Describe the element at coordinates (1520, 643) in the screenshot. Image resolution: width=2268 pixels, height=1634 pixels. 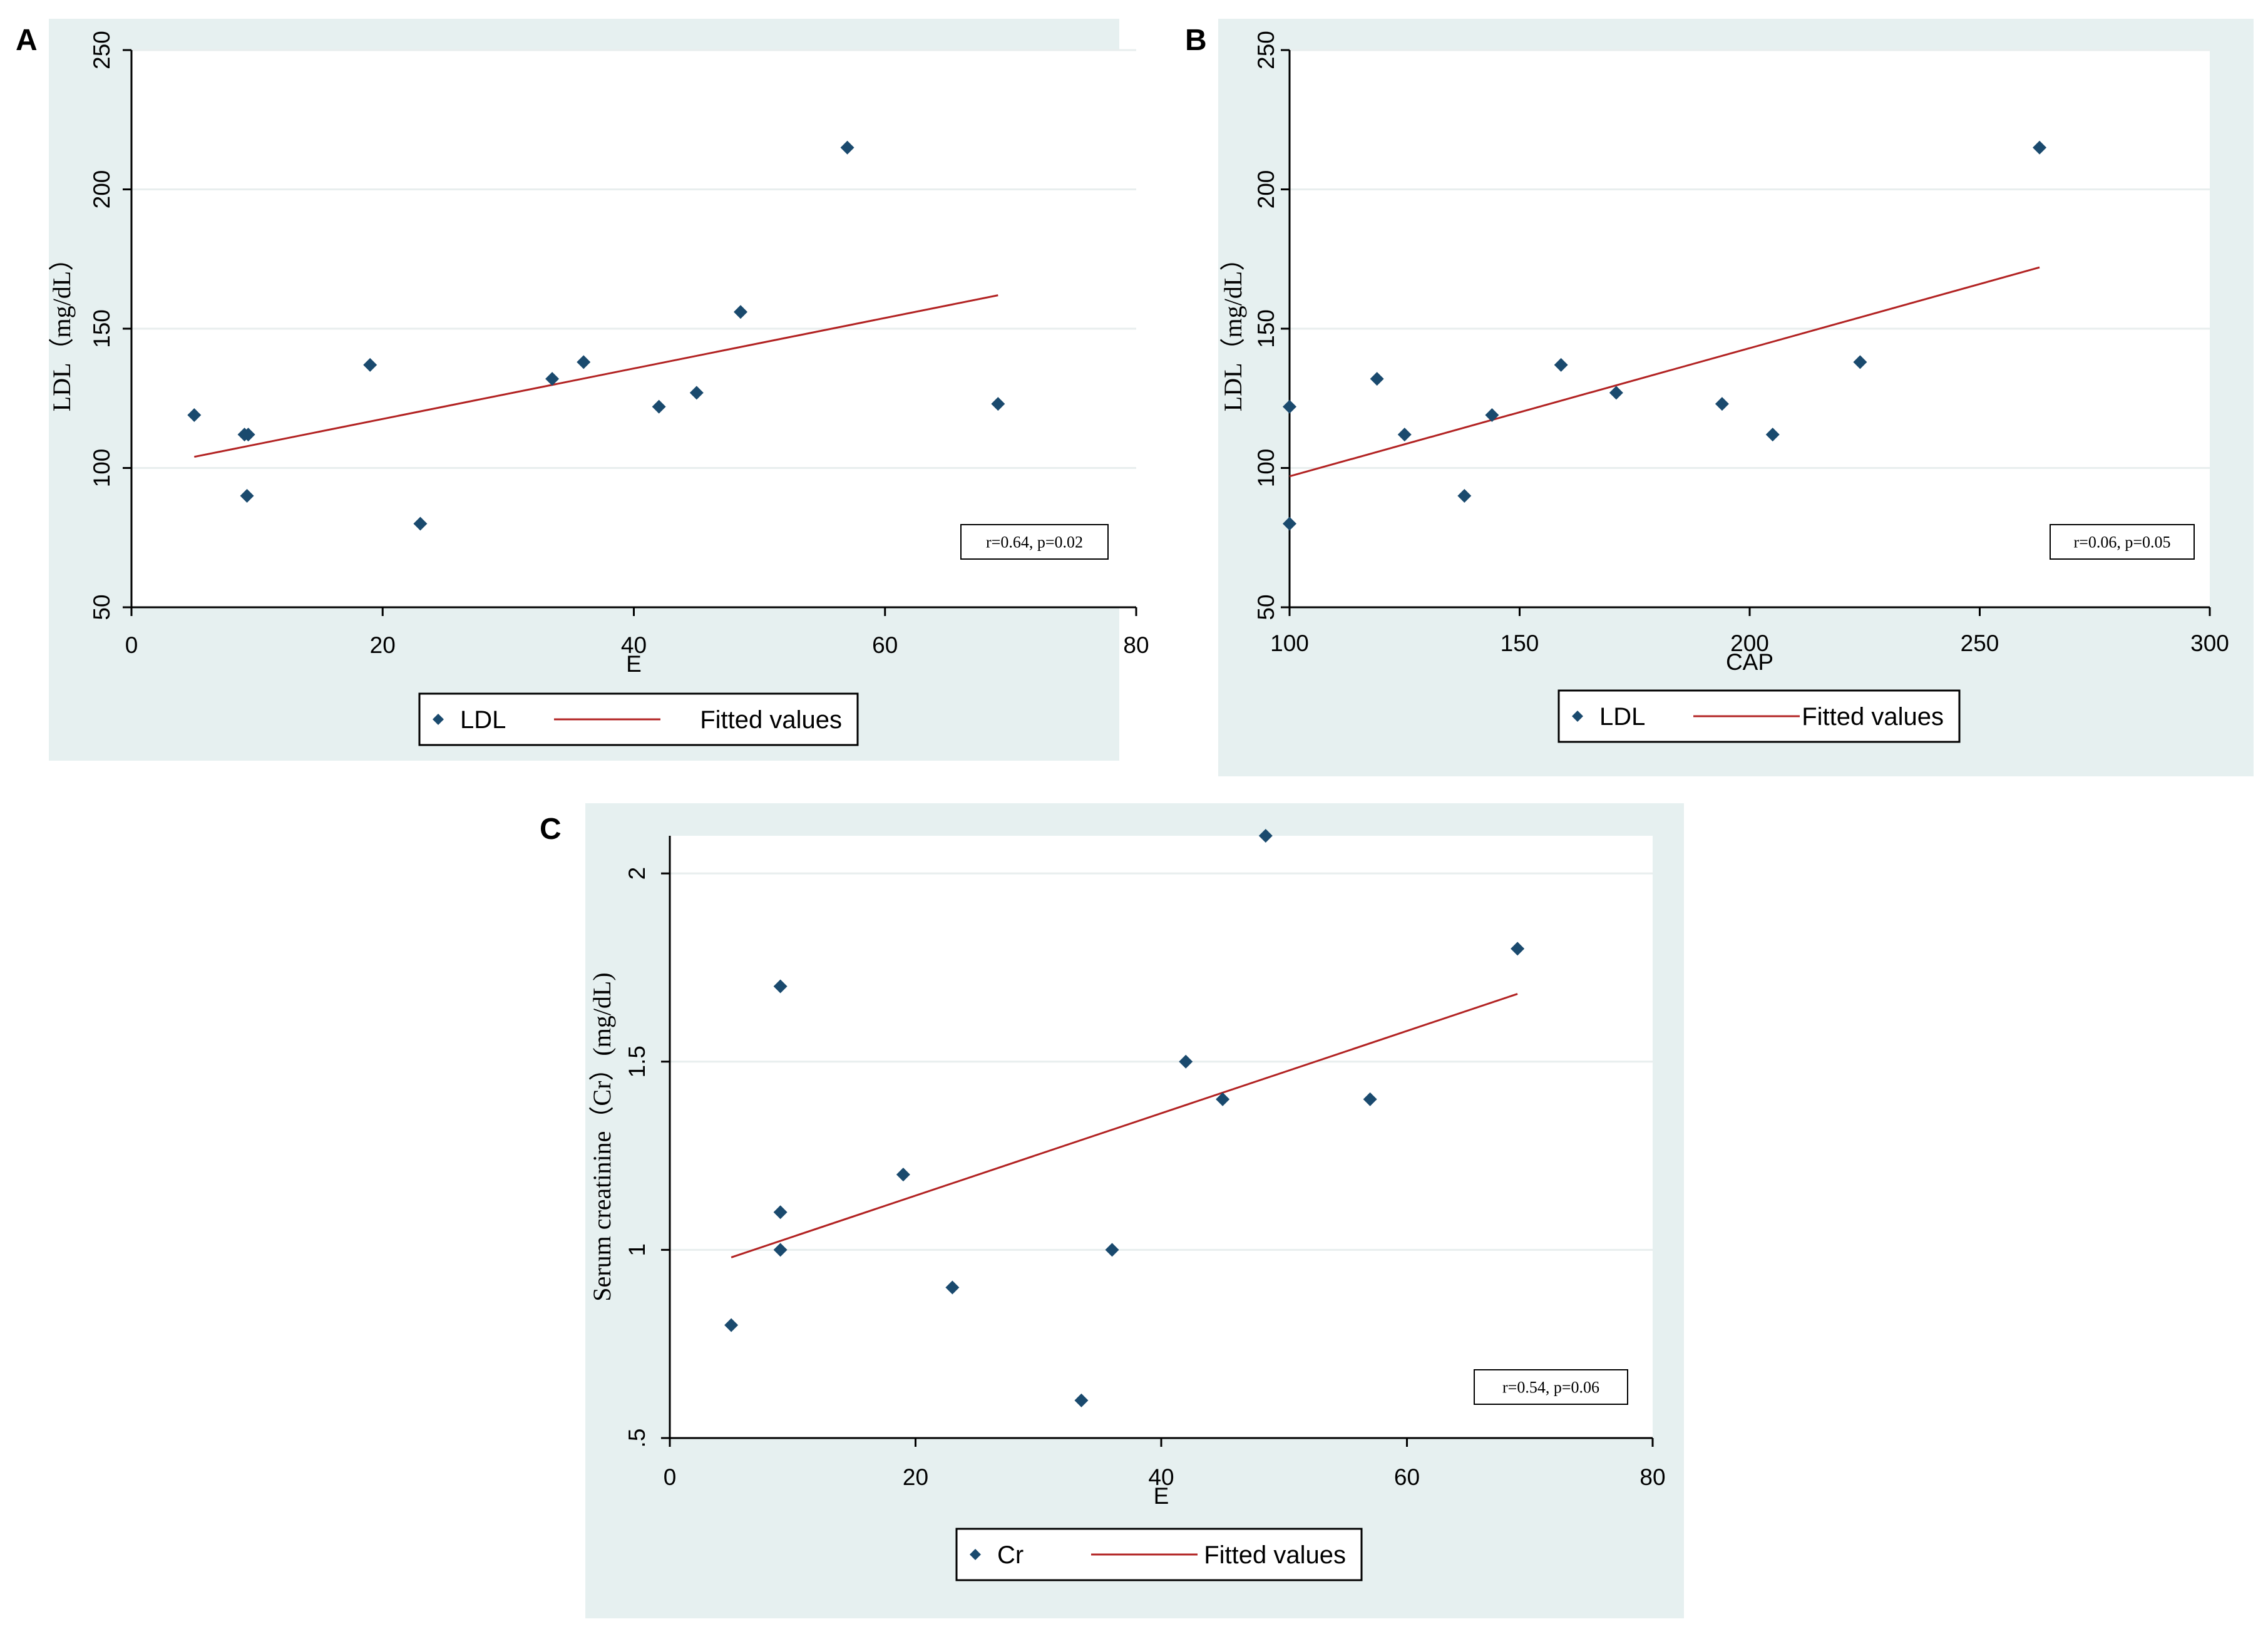
I see `x-tick-label: 150` at that location.